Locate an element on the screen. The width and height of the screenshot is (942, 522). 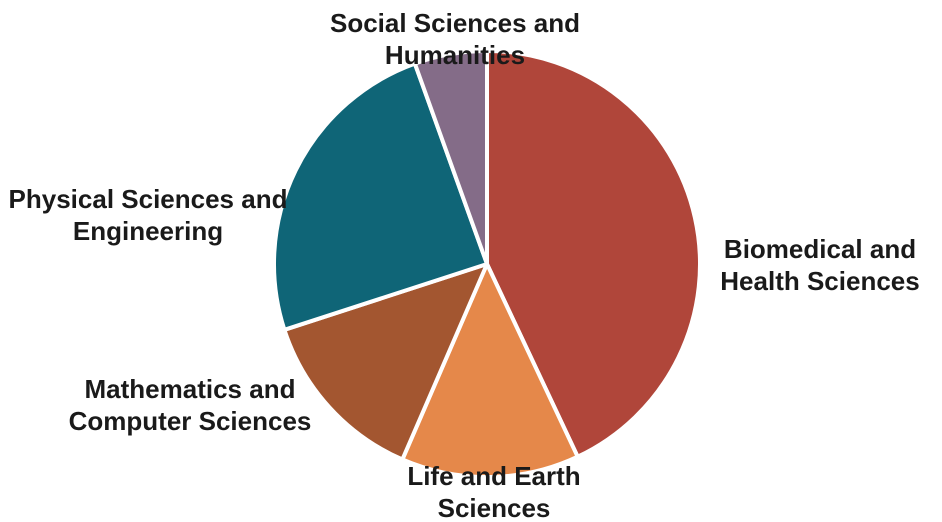
slice-label: Social Sciences and Humanities is located at coordinates (454, 39).